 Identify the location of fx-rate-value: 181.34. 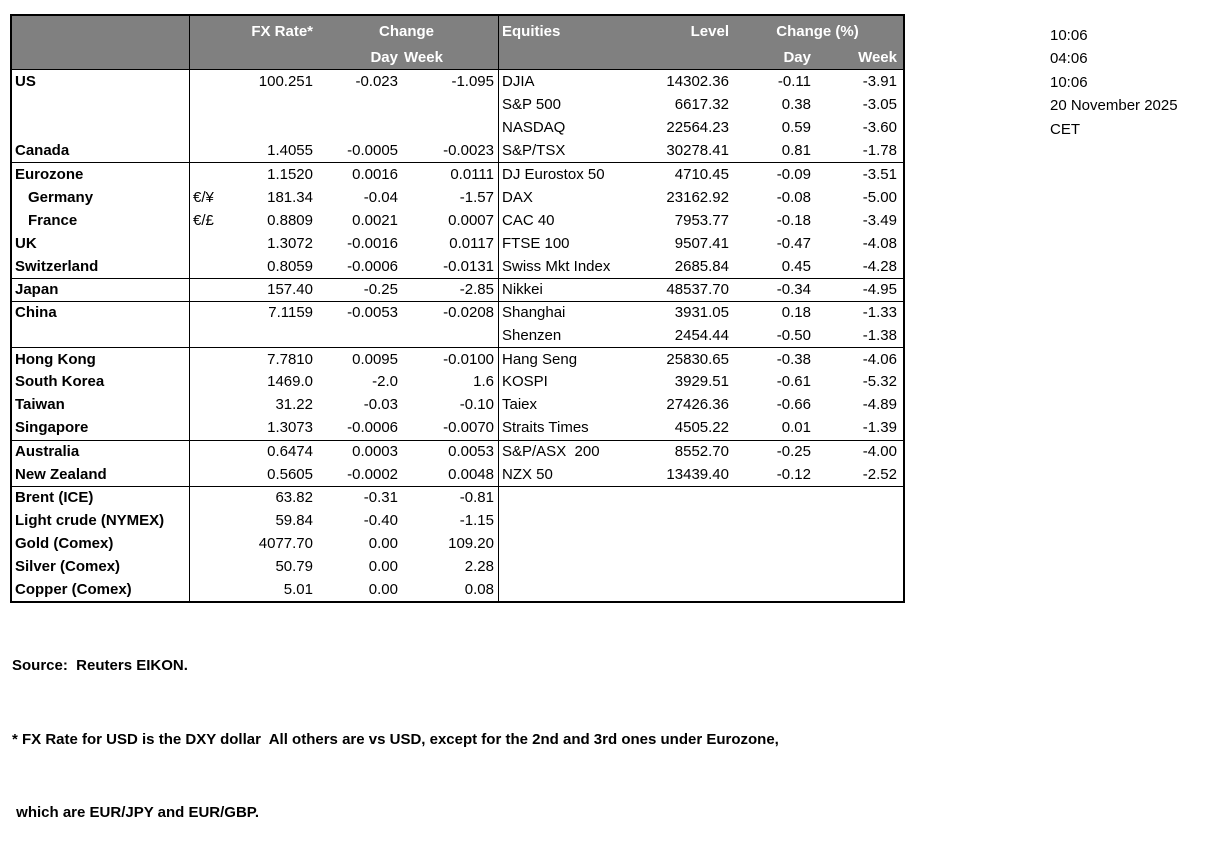
(290, 197).